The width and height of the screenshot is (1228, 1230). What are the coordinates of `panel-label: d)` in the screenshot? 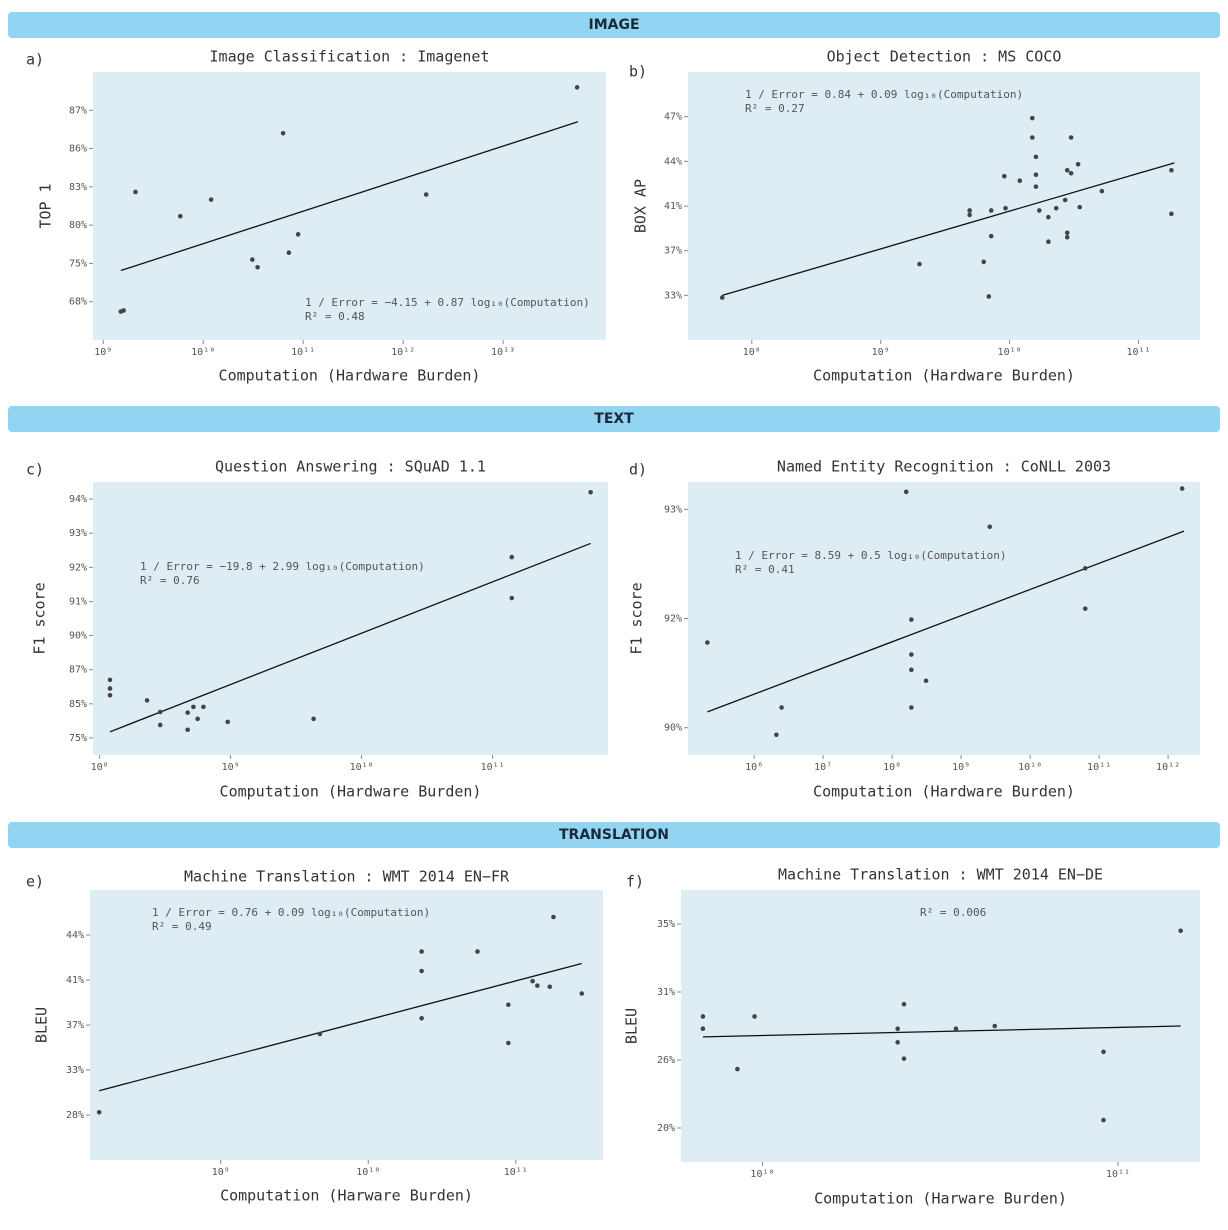 It's located at (638, 470).